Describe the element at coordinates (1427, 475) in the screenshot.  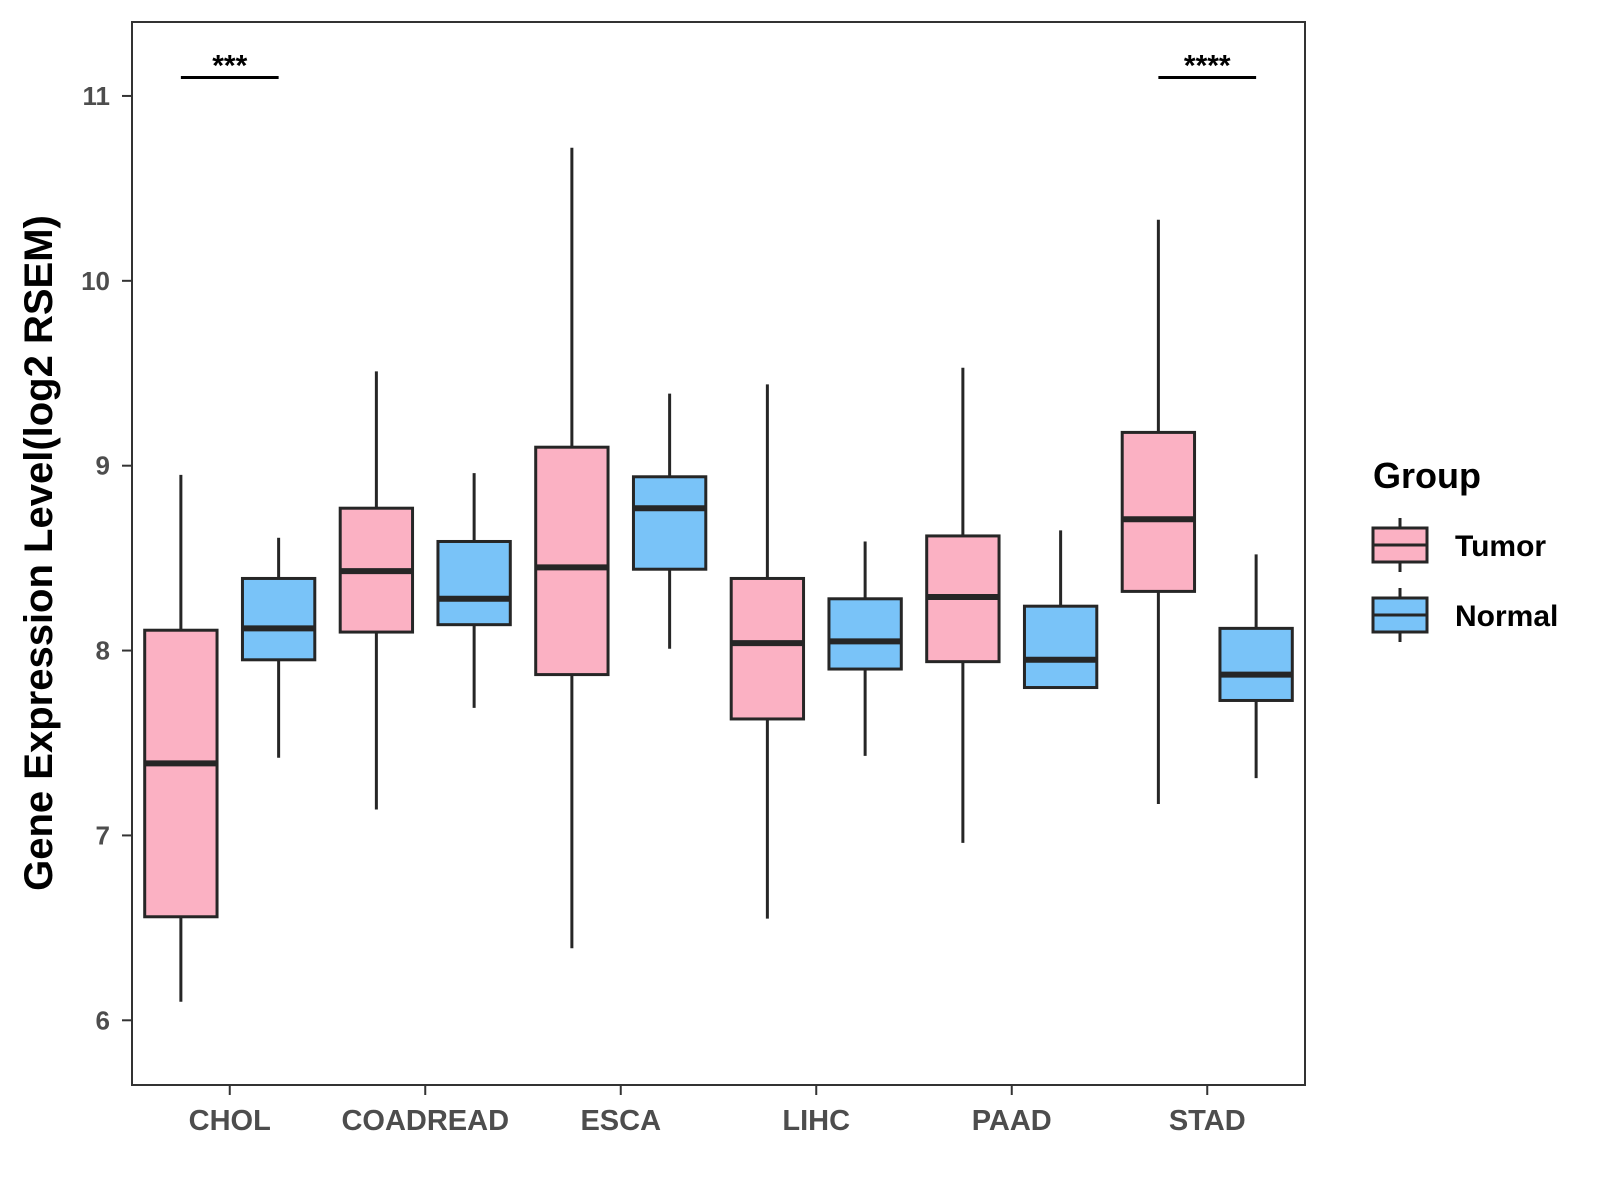
I see `legend-title: Group` at that location.